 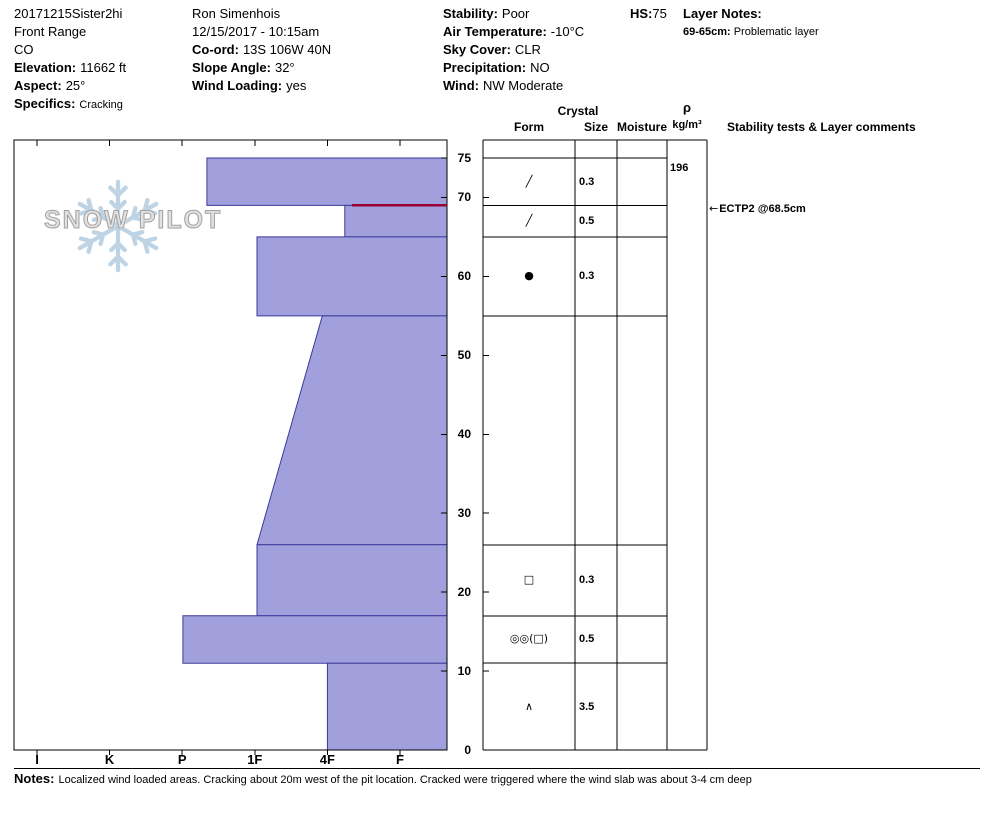 I want to click on precipitation-row: Precipitation: NO, so click(x=513, y=68).